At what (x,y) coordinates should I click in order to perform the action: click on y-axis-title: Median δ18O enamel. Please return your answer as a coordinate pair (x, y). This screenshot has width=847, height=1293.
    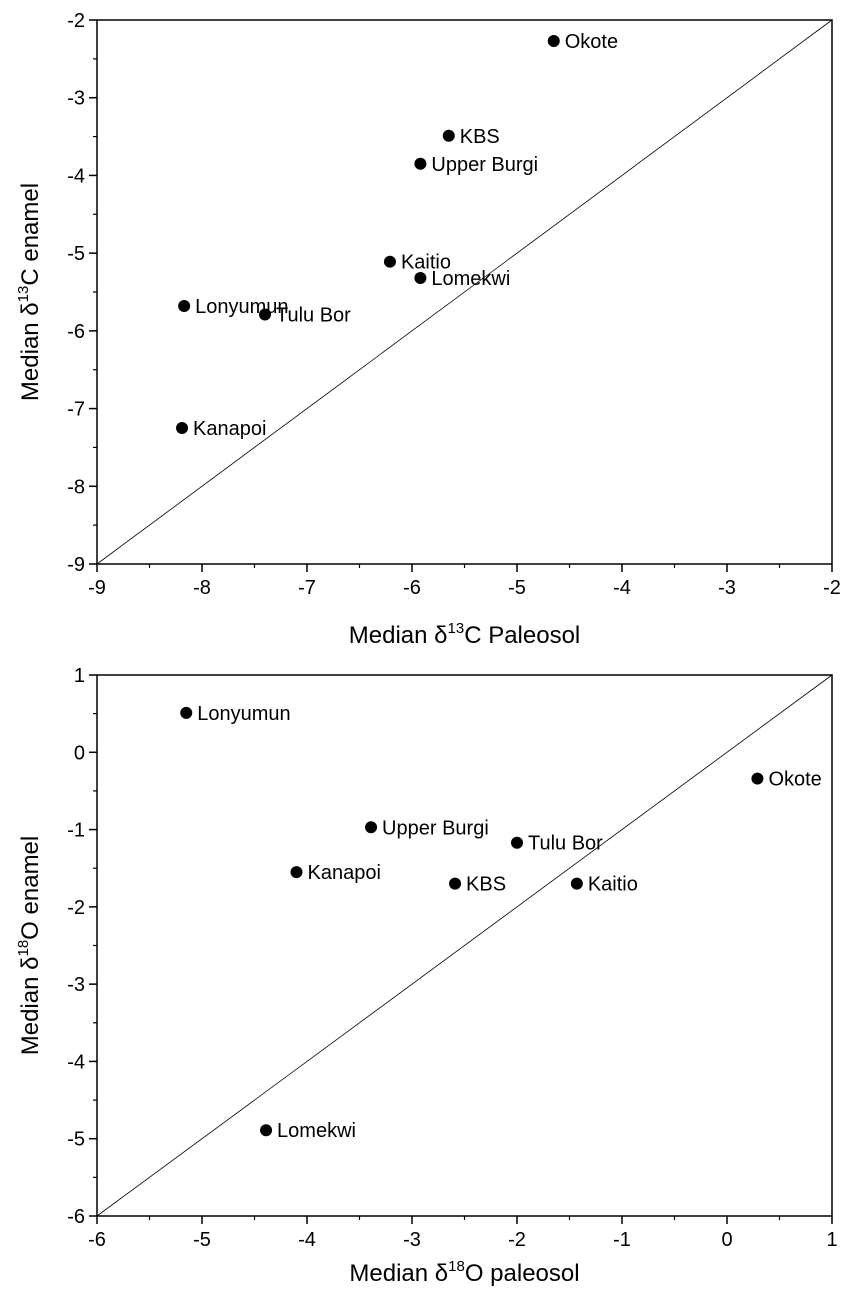
    Looking at the image, I should click on (29, 946).